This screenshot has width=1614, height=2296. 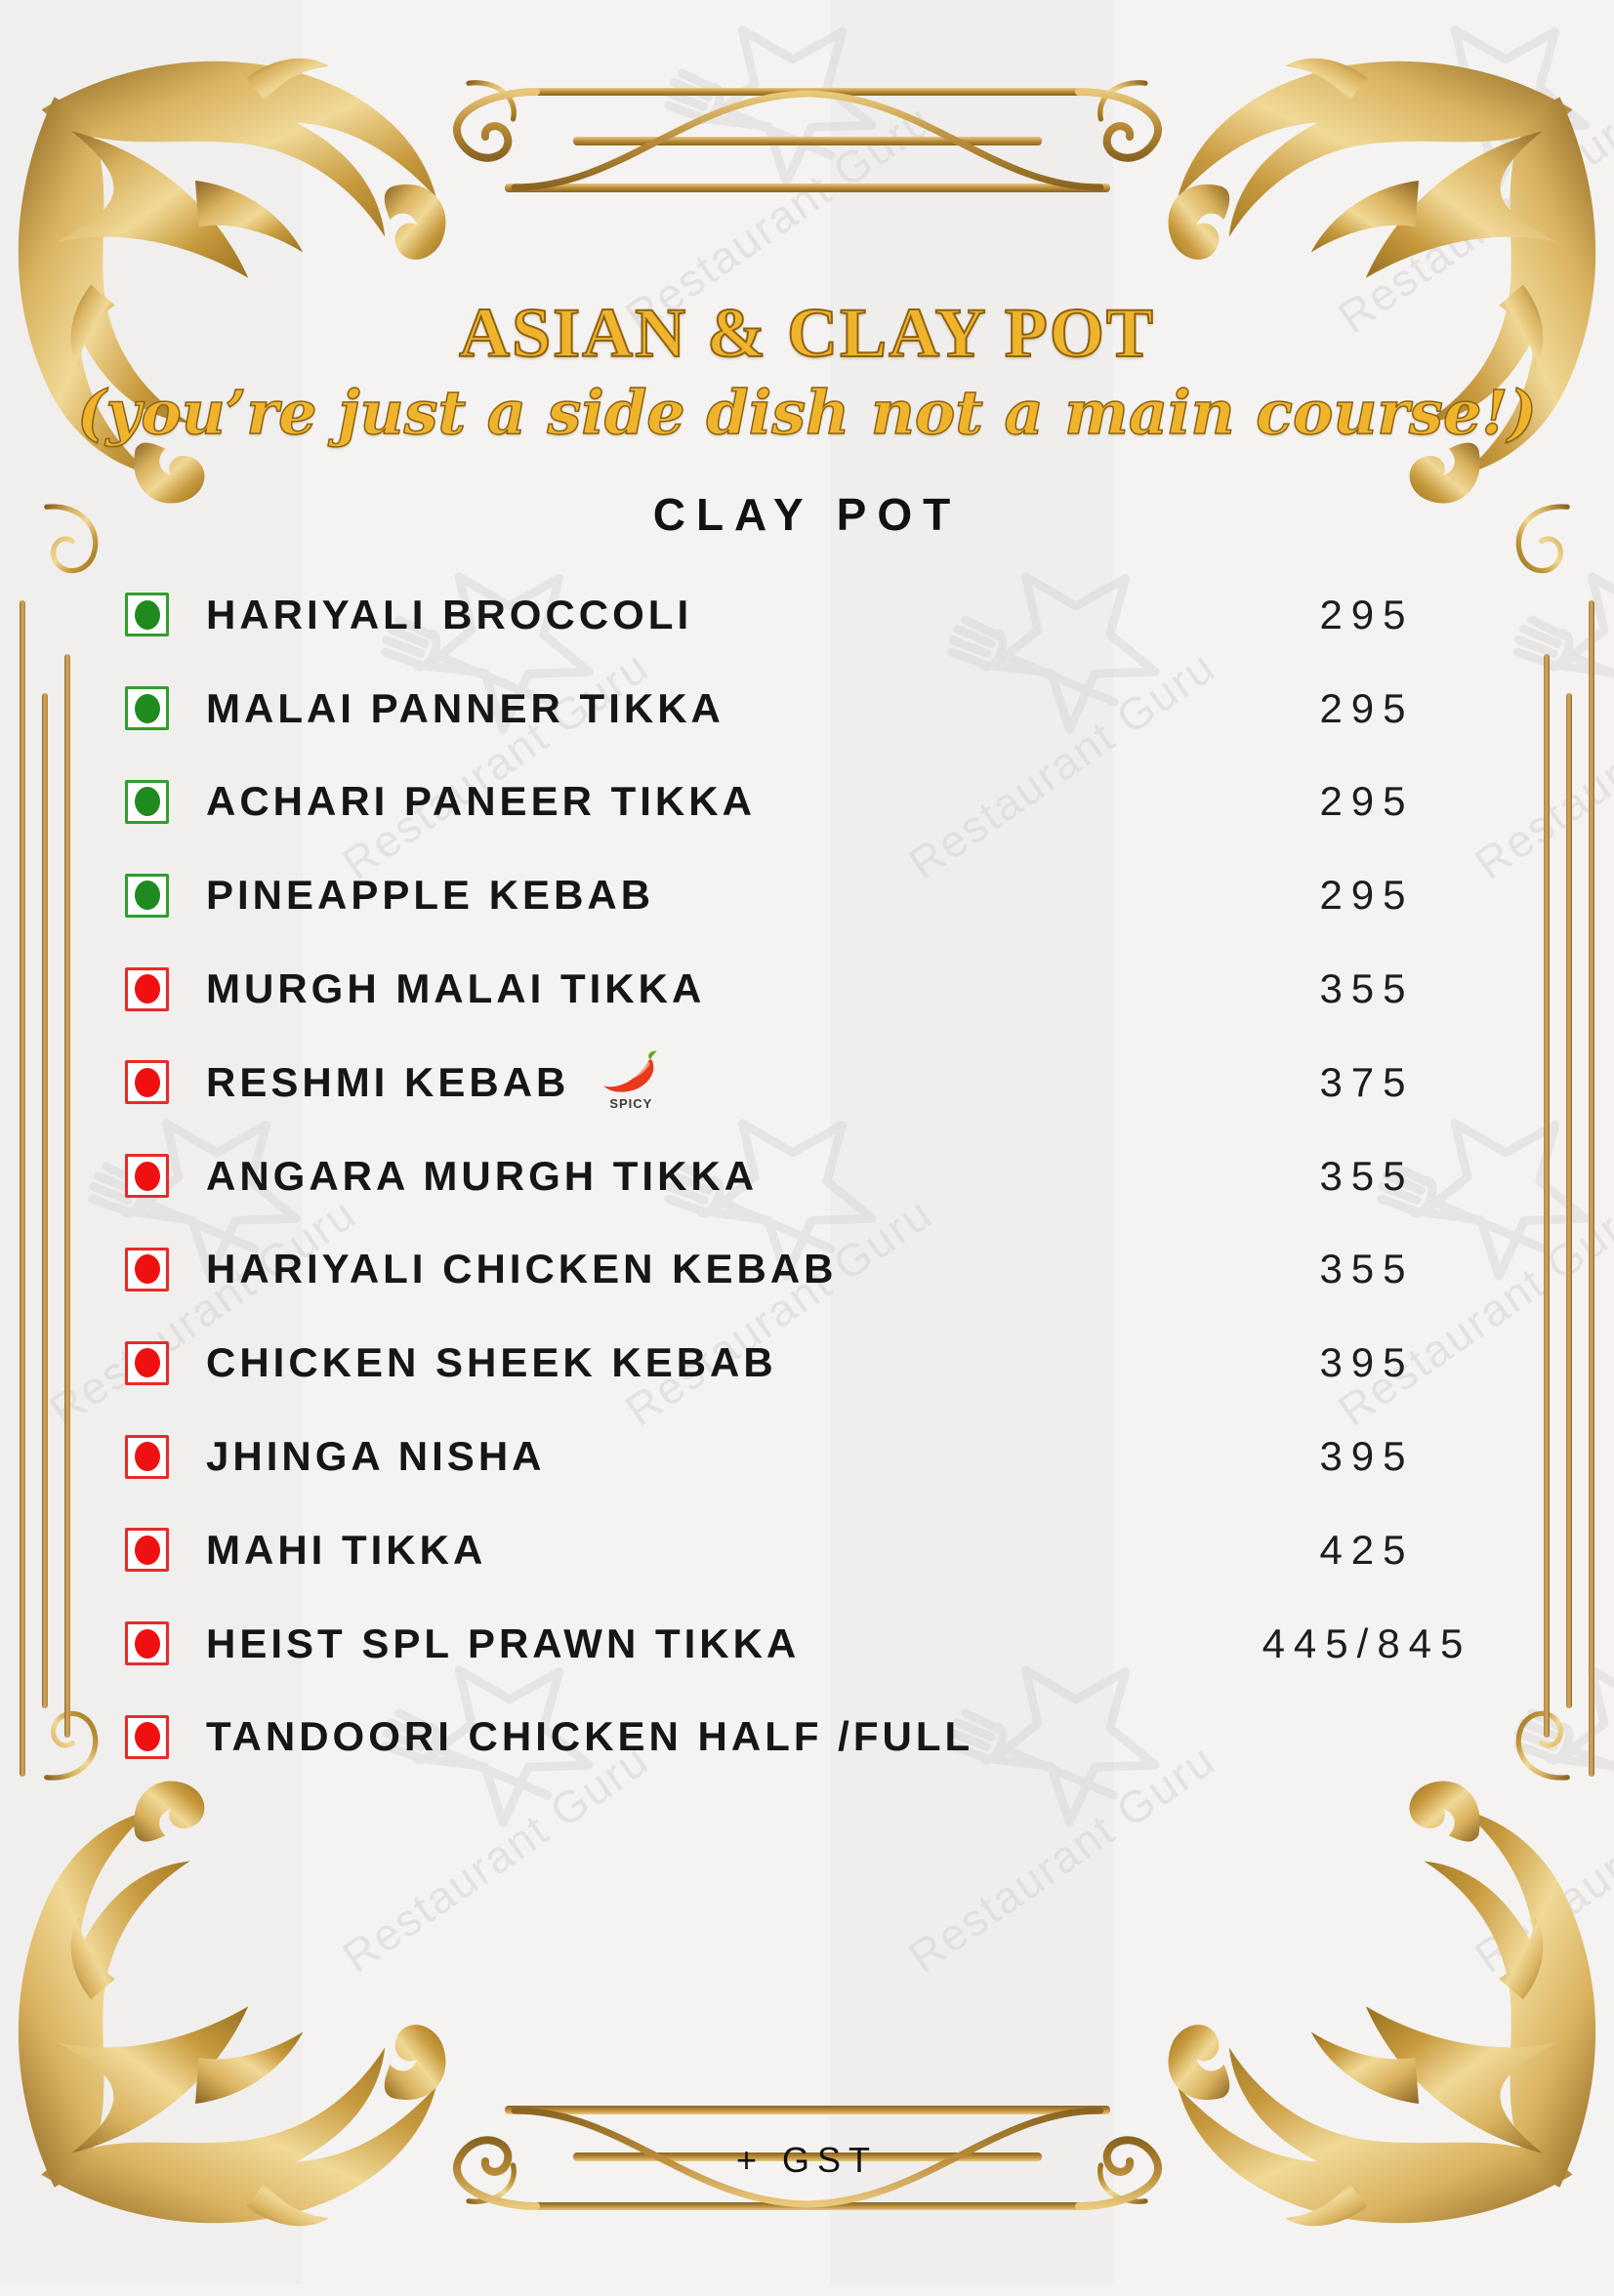 What do you see at coordinates (826, 1644) in the screenshot?
I see `menu-item-row: HEIST SPL PRAWN TIKKA 445/845` at bounding box center [826, 1644].